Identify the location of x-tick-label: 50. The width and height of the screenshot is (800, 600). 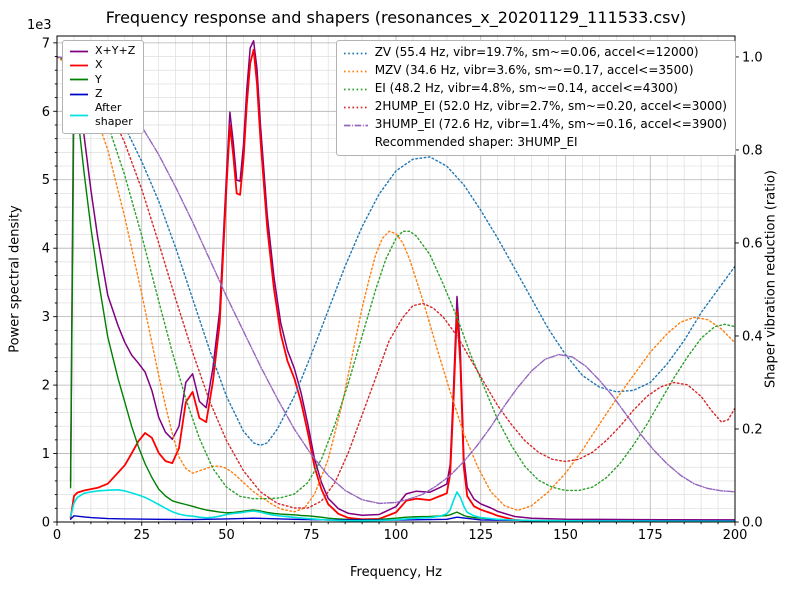
(226, 535).